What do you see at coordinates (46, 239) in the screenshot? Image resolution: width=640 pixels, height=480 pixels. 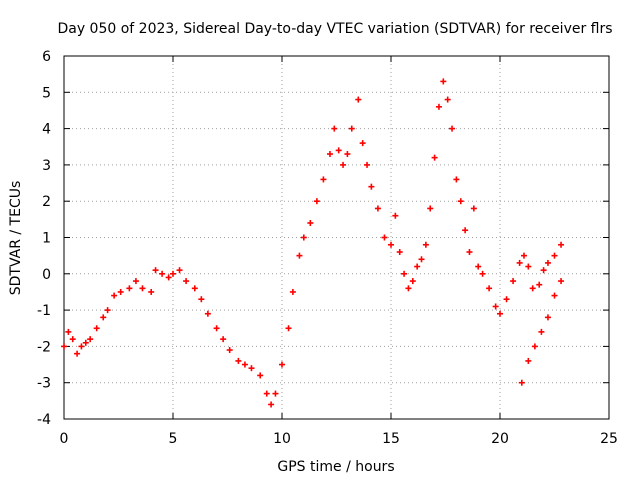 I see `y-tick-label: 1` at bounding box center [46, 239].